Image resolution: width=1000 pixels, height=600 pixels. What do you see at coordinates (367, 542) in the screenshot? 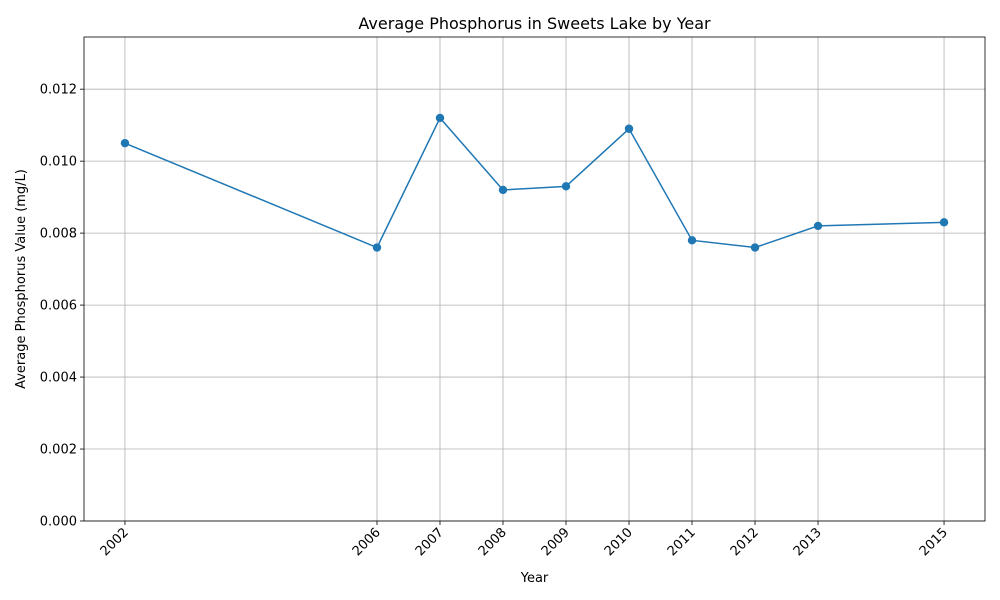
I see `x-tick-label: 2006` at bounding box center [367, 542].